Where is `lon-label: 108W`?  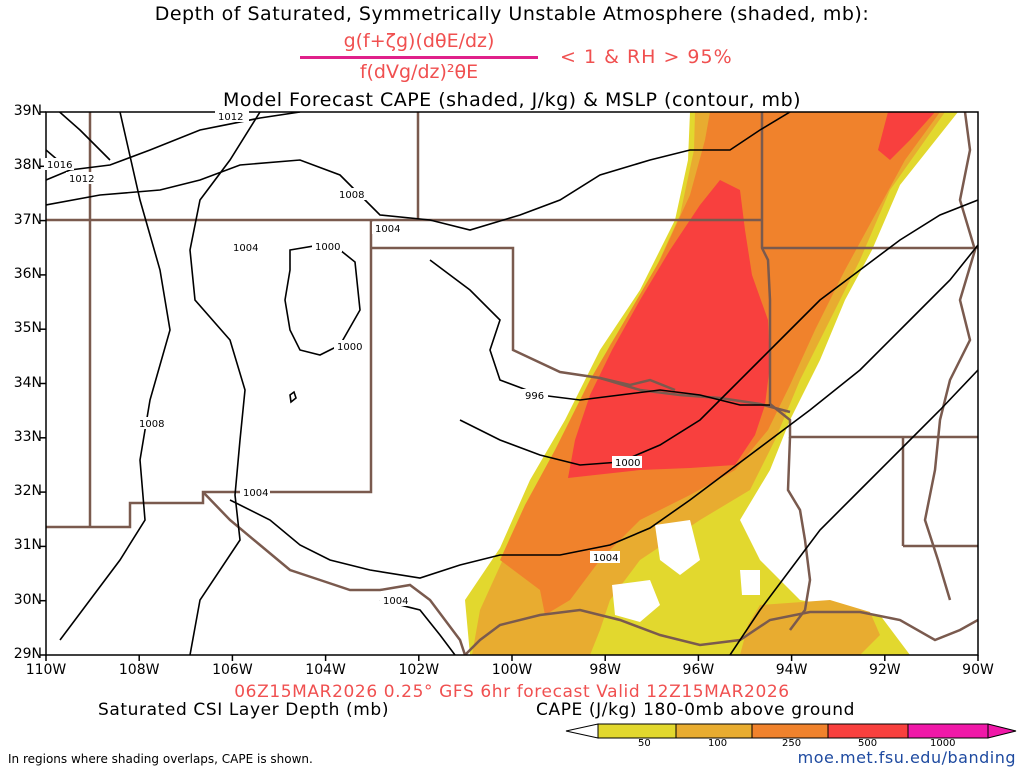 lon-label: 108W is located at coordinates (139, 670).